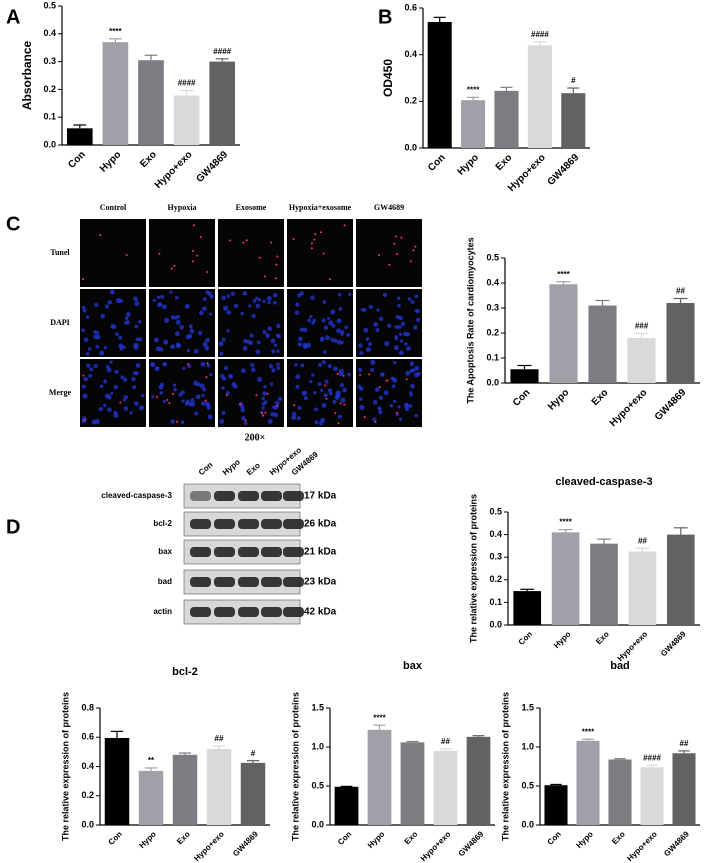 The image size is (709, 863). I want to click on y-axis-label: Absorbance, so click(27, 76).